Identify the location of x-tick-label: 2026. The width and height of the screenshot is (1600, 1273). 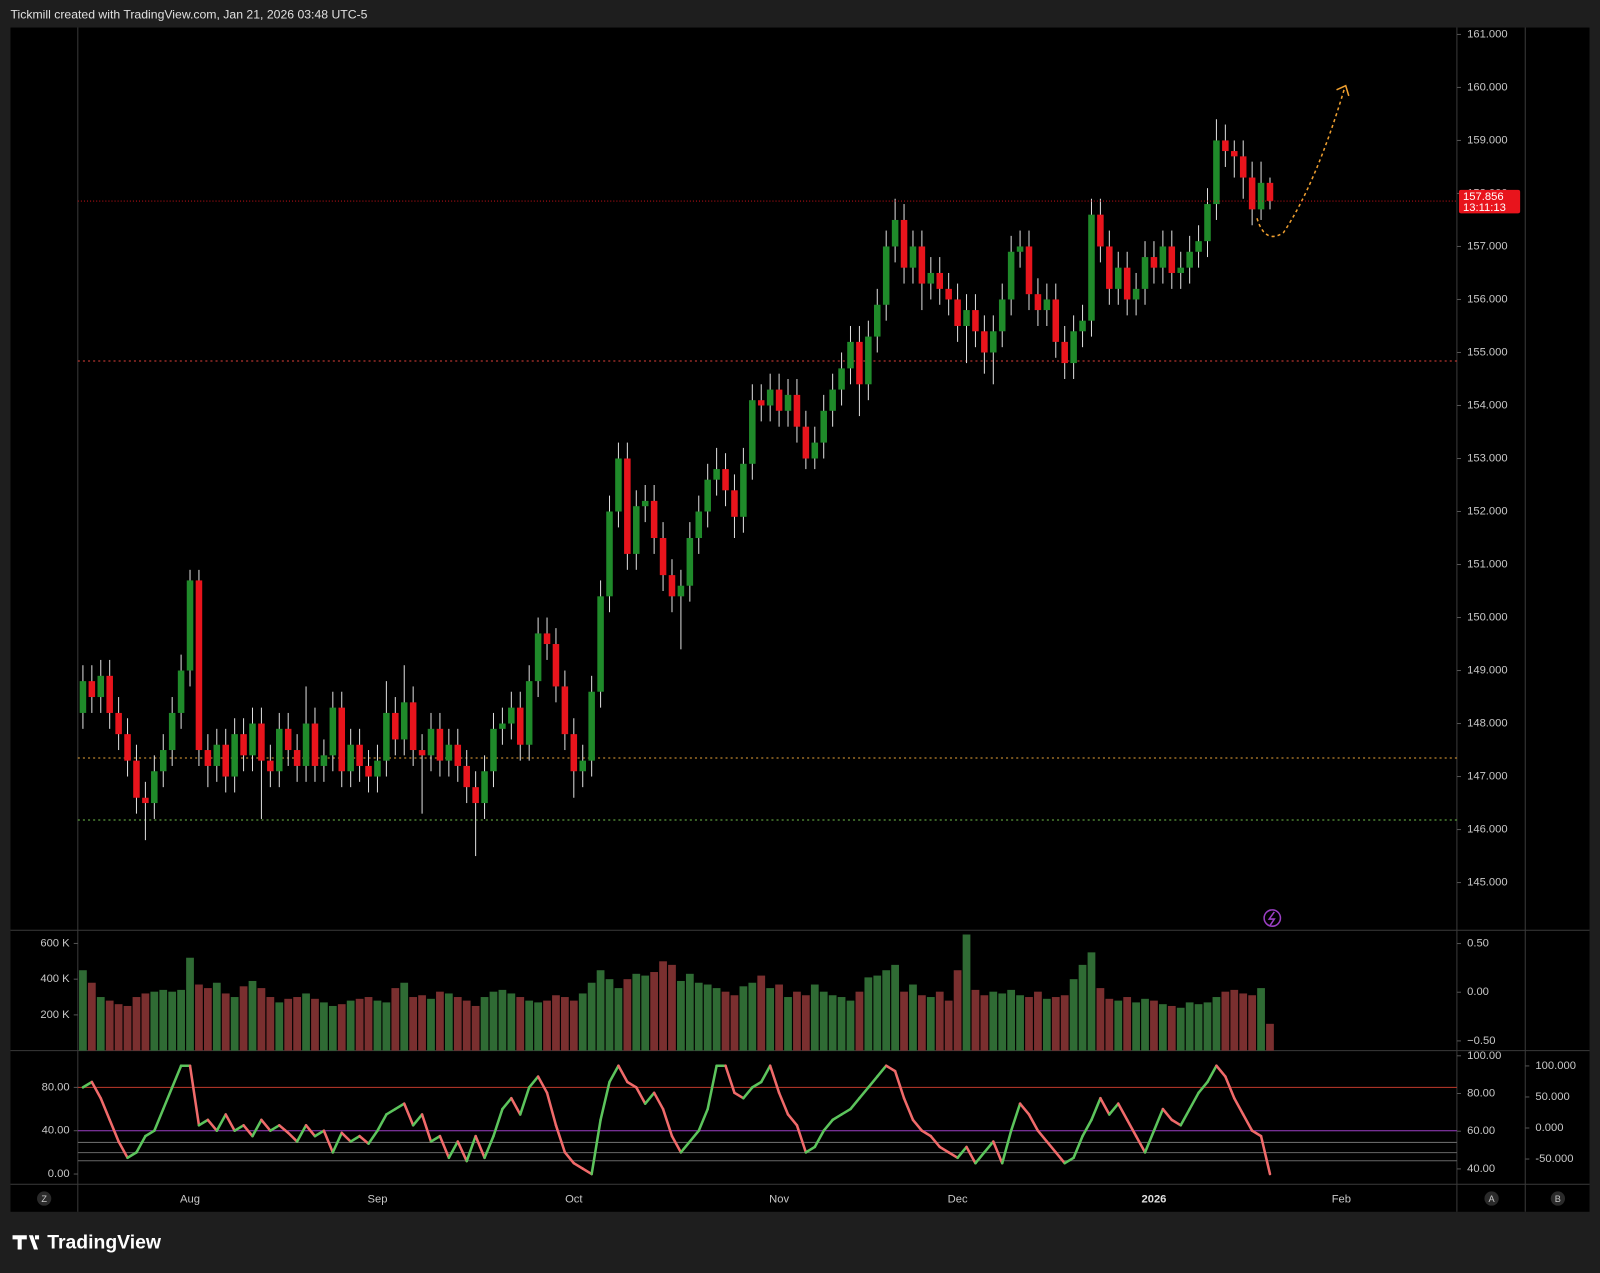
(1153, 1200).